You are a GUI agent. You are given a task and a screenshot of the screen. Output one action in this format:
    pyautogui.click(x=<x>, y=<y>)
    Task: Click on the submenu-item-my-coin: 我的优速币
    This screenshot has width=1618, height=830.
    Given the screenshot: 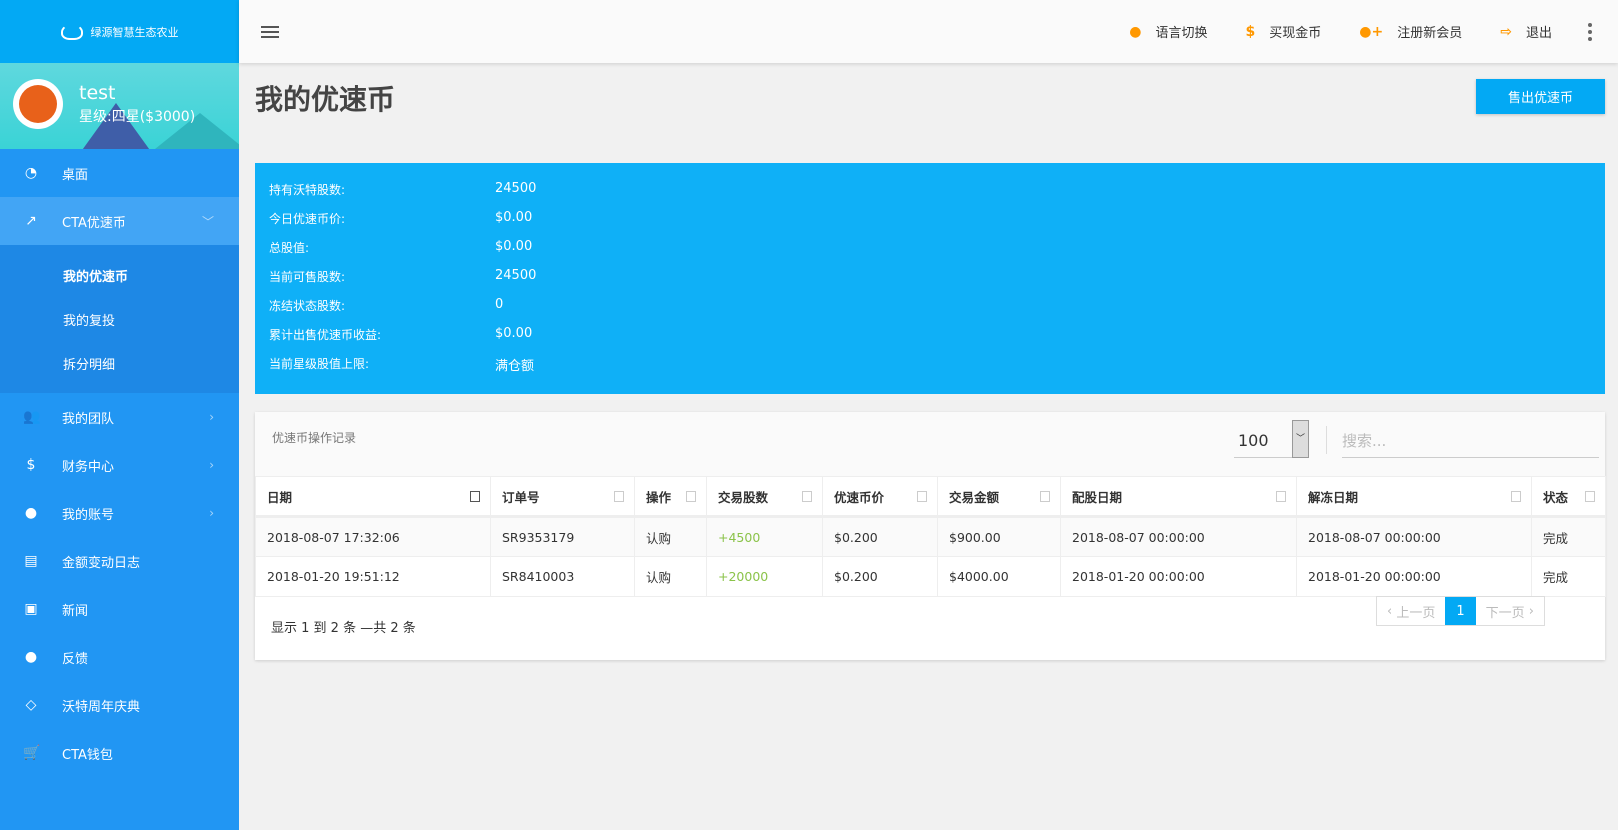 What is the action you would take?
    pyautogui.click(x=96, y=277)
    